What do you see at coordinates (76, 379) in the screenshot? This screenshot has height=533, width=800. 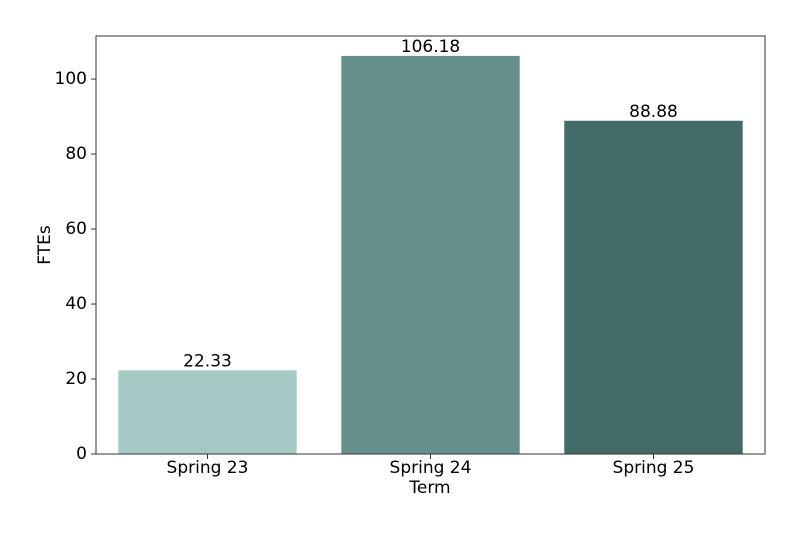 I see `y-tick-label: 20` at bounding box center [76, 379].